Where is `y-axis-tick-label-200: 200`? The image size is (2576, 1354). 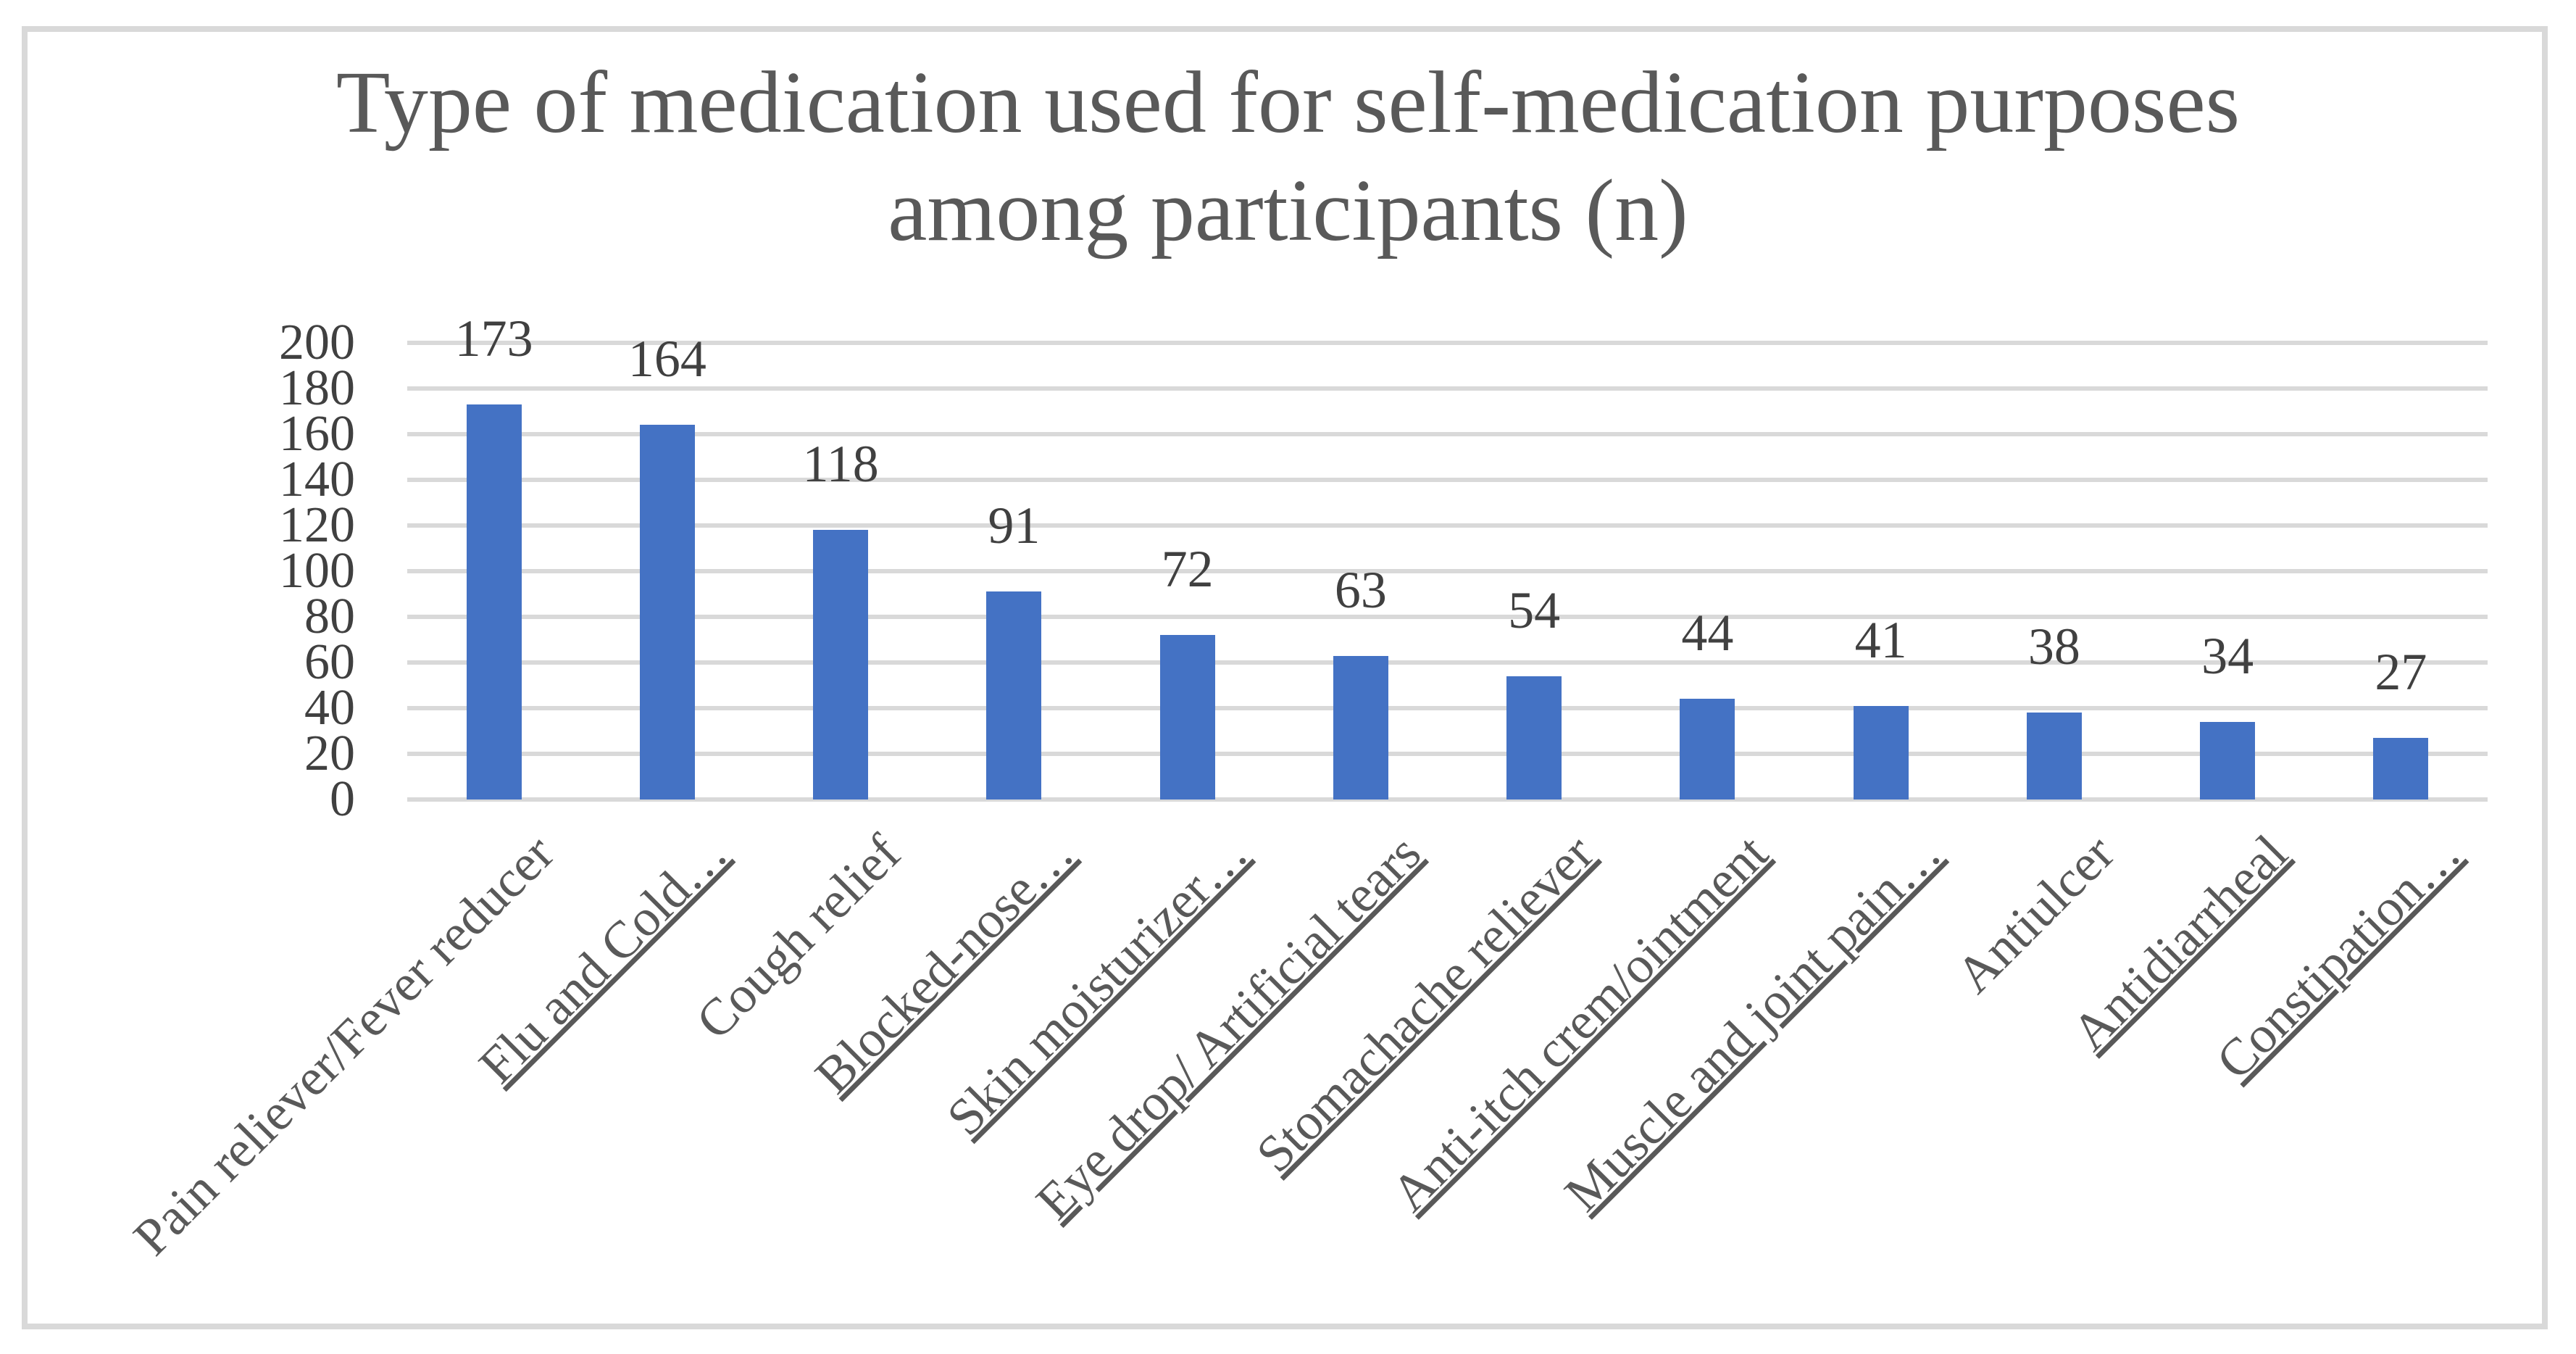 y-axis-tick-label-200: 200 is located at coordinates (317, 342).